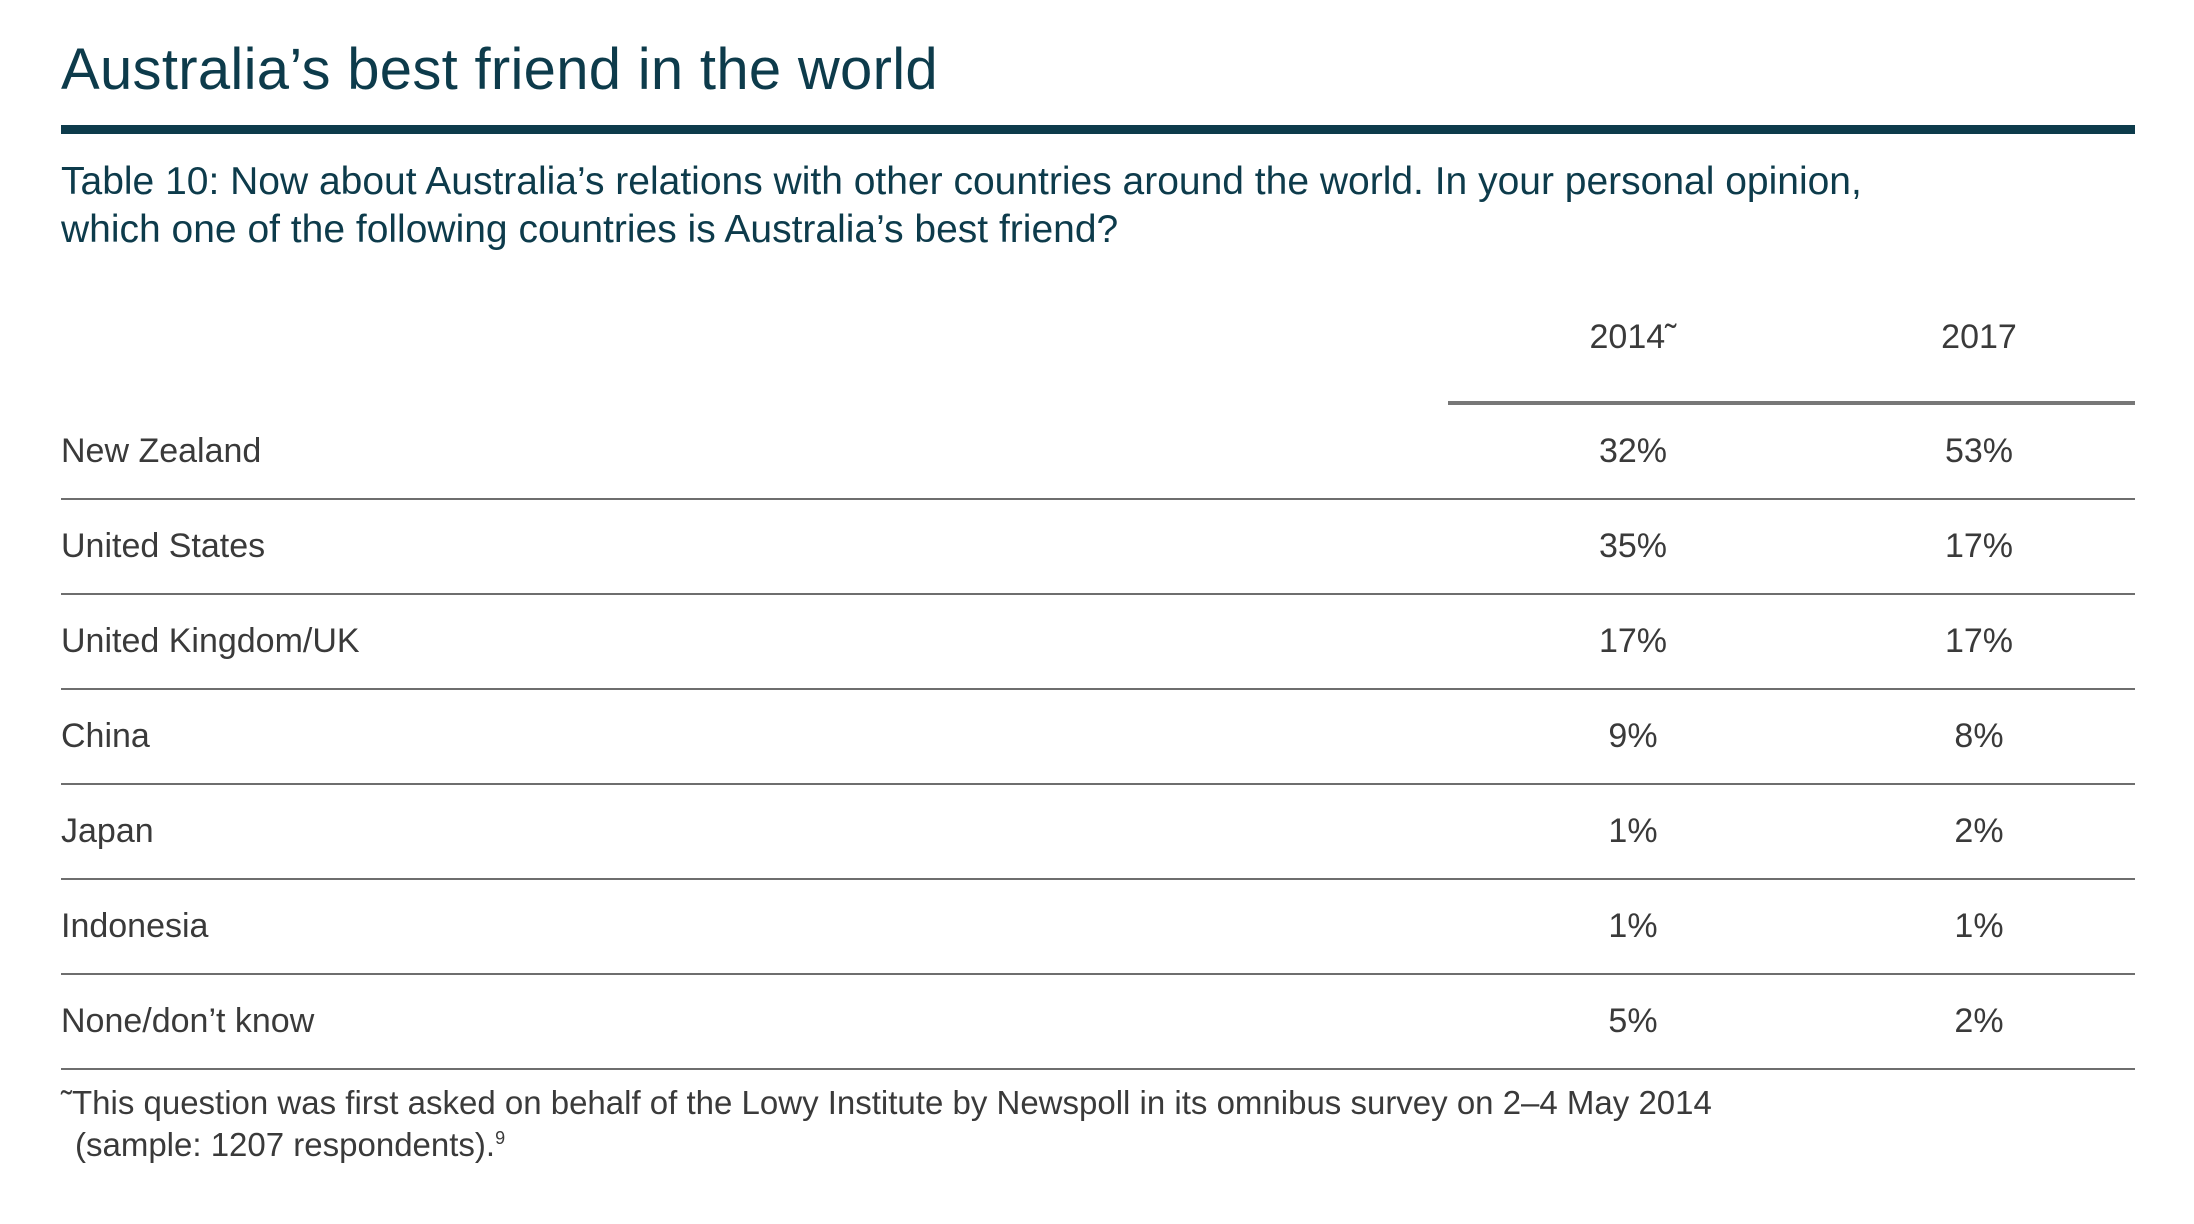  What do you see at coordinates (1979, 736) in the screenshot?
I see `cell-2017: 8%` at bounding box center [1979, 736].